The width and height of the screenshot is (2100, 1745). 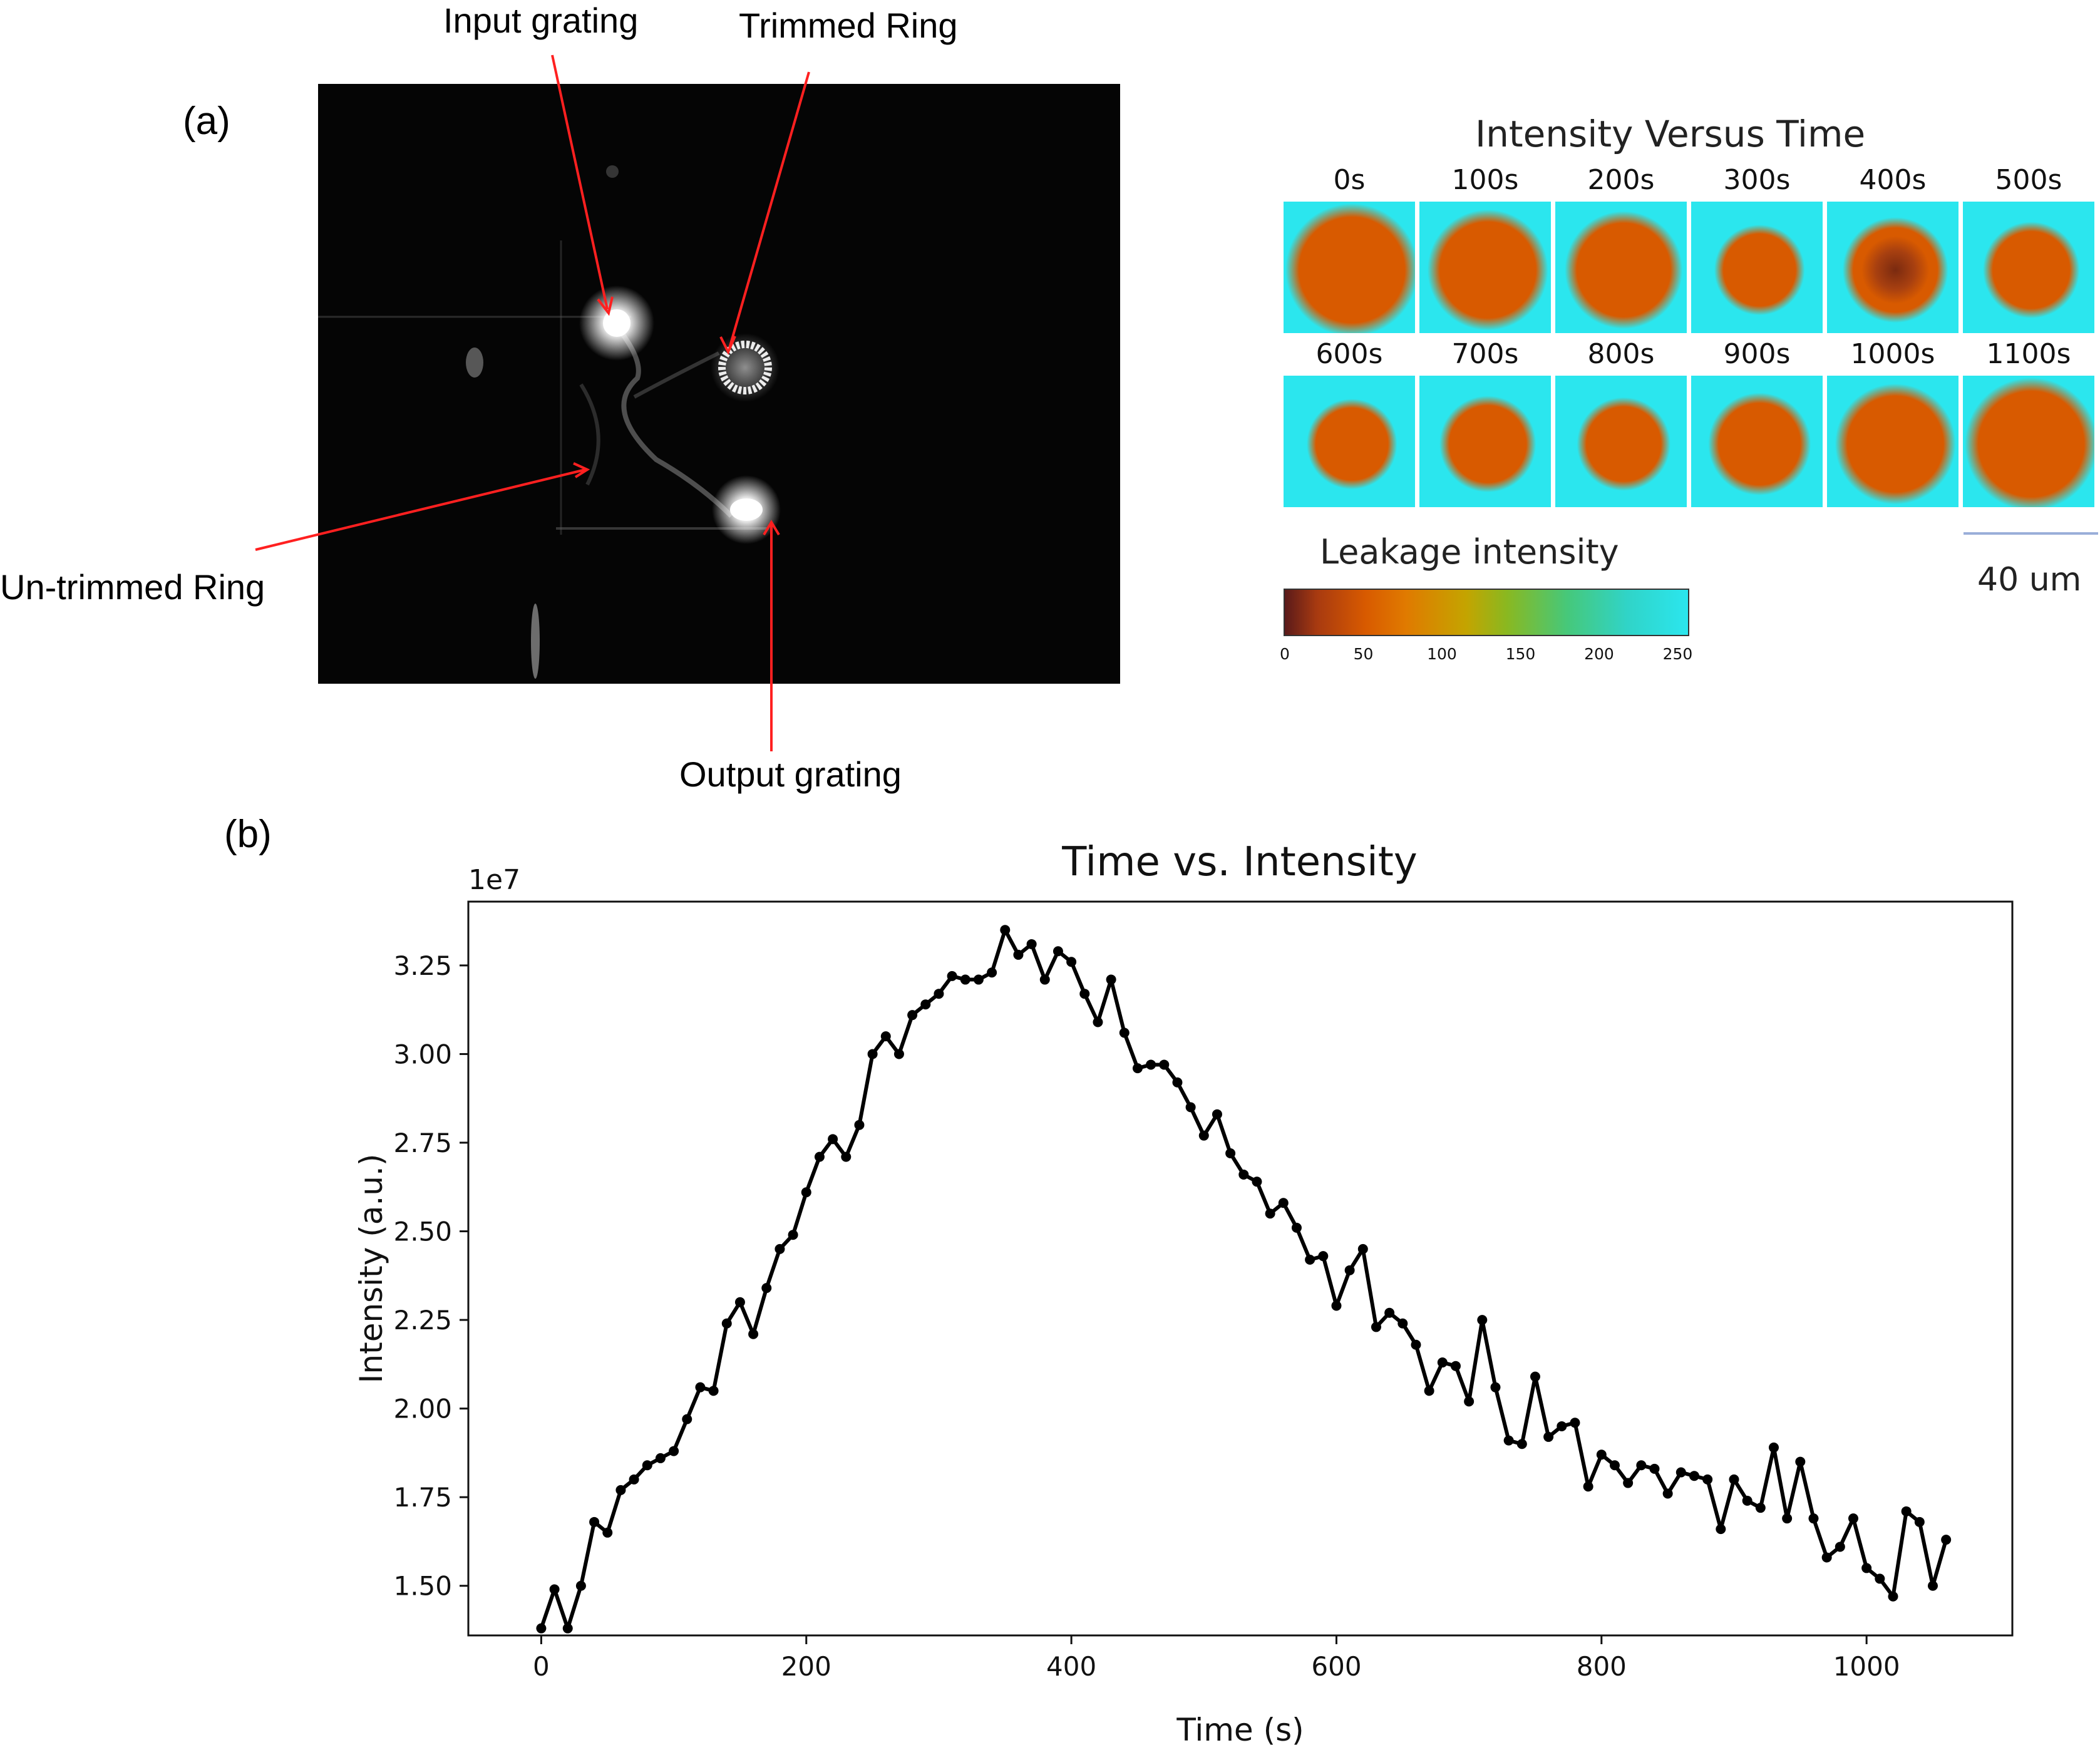 I want to click on colorbar, so click(x=1486, y=612).